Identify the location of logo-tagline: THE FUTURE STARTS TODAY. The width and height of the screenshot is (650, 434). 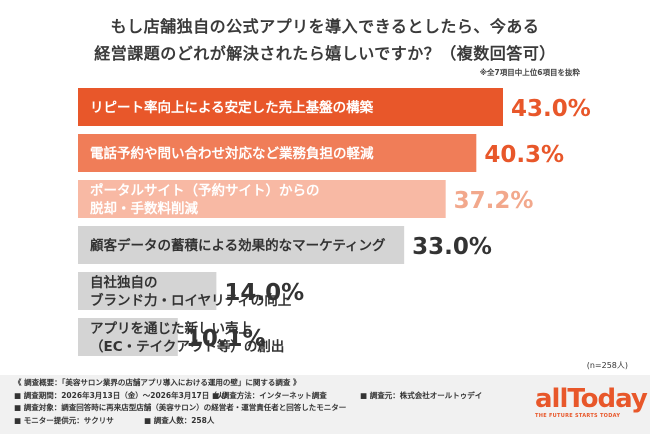
(578, 416).